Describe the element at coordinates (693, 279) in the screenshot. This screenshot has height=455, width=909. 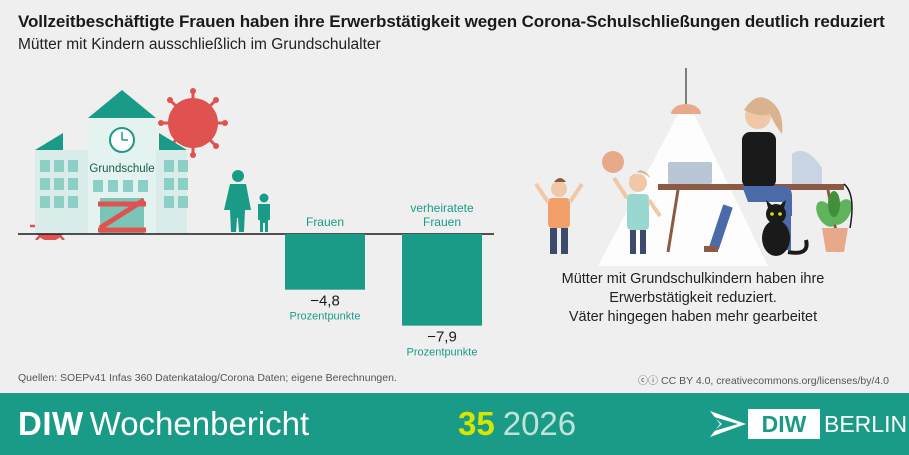
I see `caption-line: Mütter mit Grundschulkindern haben ihre` at that location.